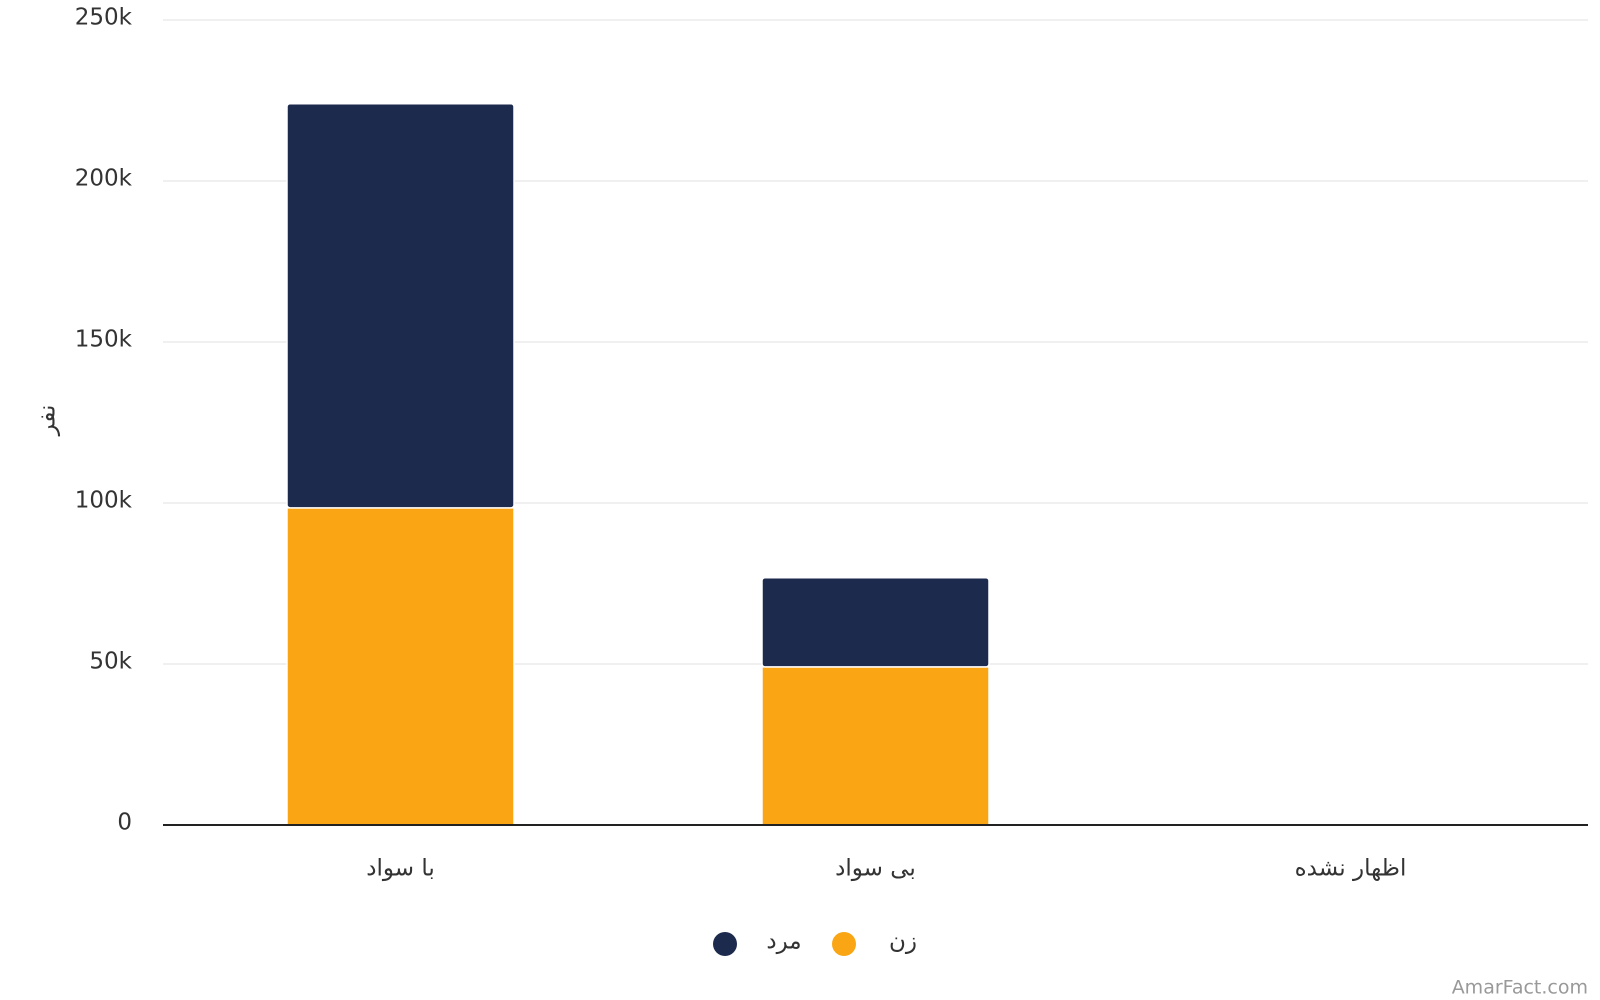  What do you see at coordinates (104, 340) in the screenshot?
I see `y-tick-label: 150k` at bounding box center [104, 340].